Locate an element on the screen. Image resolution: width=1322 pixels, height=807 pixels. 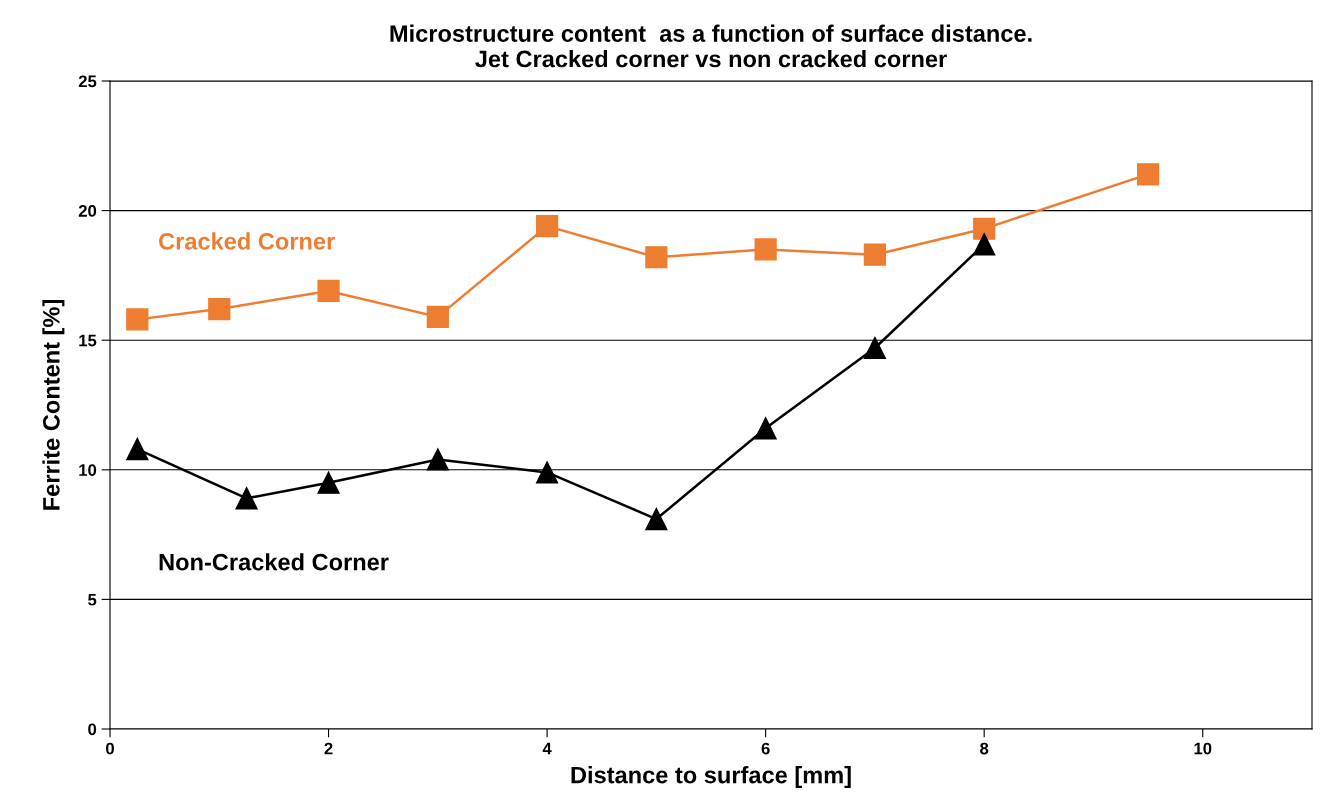
x-tick-label: 8 is located at coordinates (984, 748).